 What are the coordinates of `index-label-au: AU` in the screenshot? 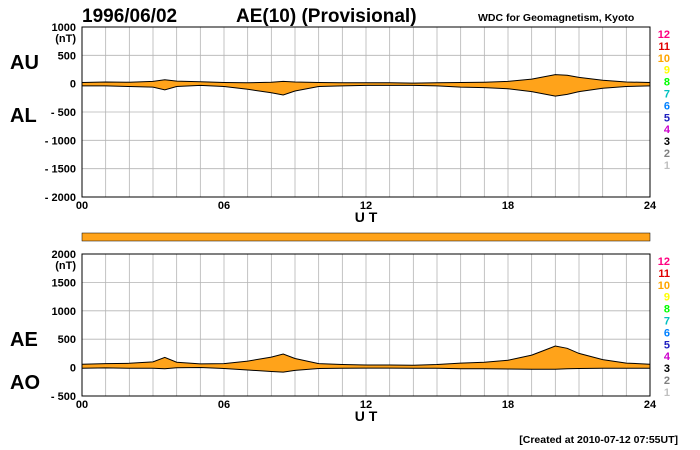 It's located at (24, 63).